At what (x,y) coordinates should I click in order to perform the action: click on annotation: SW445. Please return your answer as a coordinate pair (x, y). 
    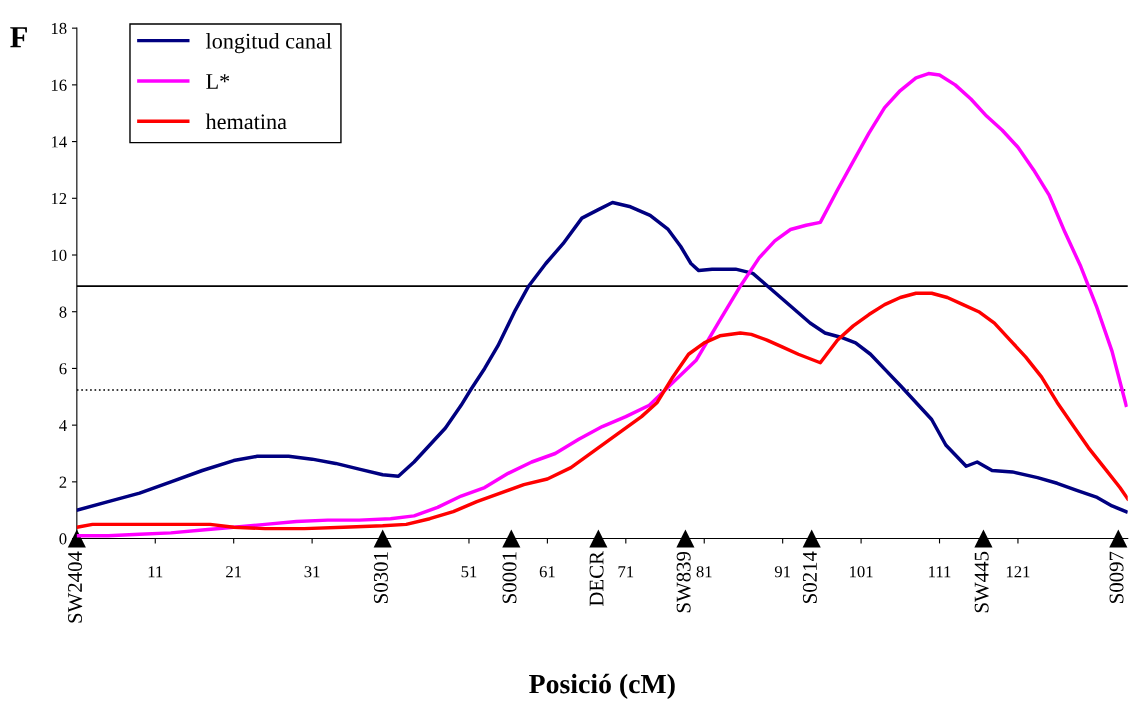
    Looking at the image, I should click on (981, 582).